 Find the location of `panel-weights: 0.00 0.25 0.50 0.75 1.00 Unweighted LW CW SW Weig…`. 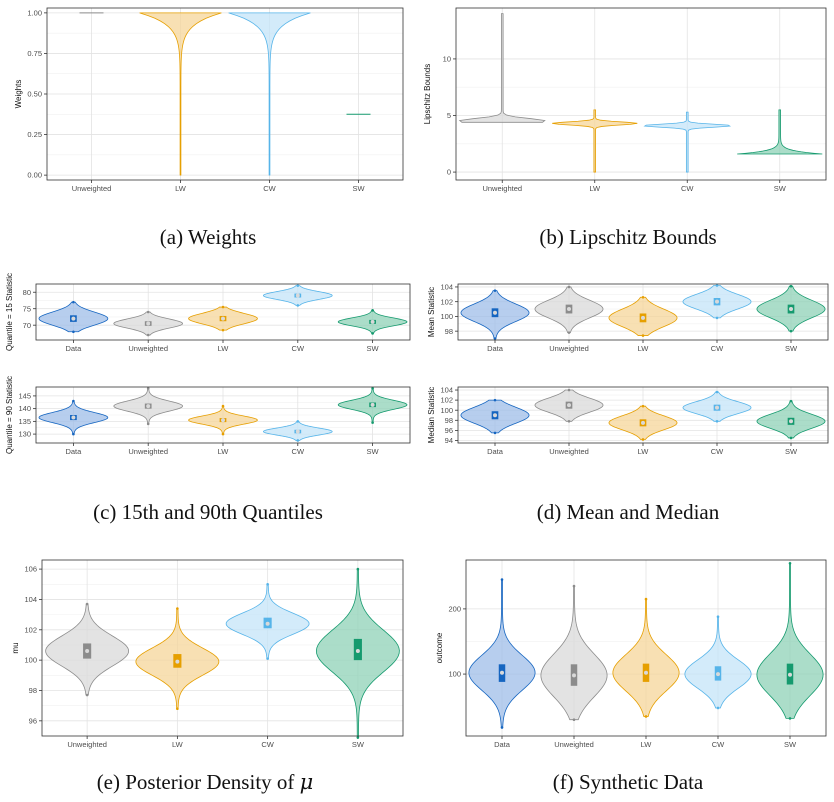

panel-weights: 0.00 0.25 0.50 0.75 1.00 Unweighted LW CW SW Weig… is located at coordinates (205, 100).